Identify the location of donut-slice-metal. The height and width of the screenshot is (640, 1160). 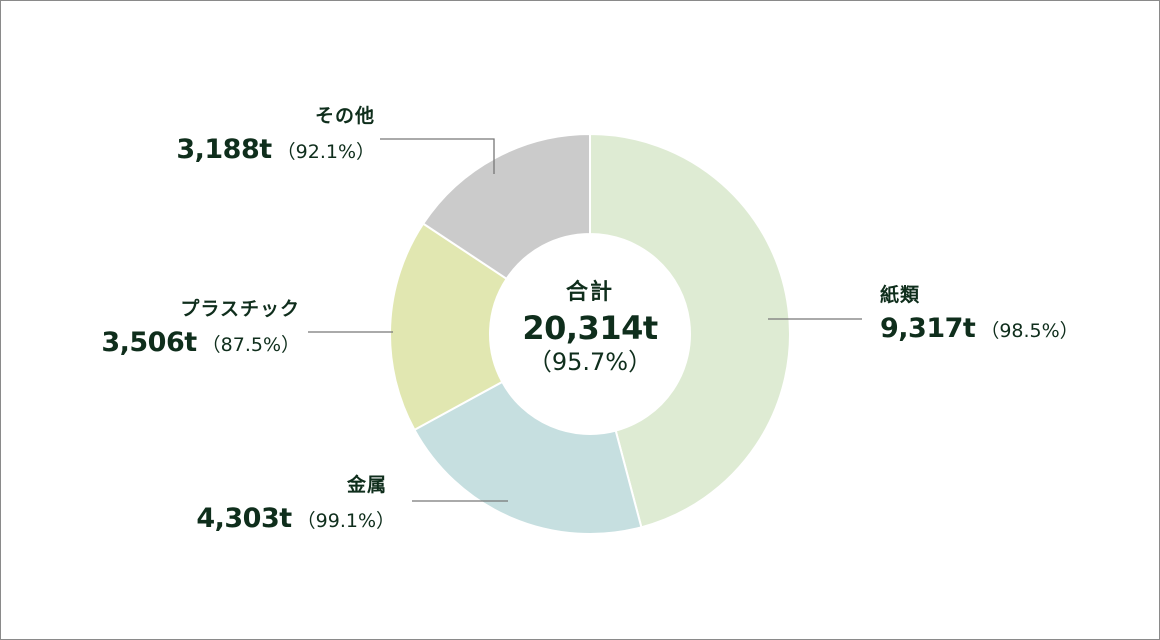
(528, 457).